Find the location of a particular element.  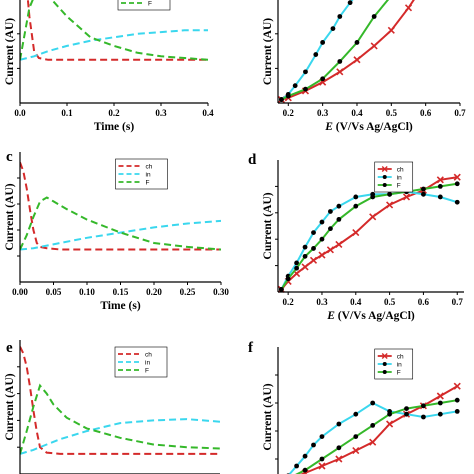

x-axis-title: E (V/Vs Ag/AgCl) is located at coordinates (368, 127).